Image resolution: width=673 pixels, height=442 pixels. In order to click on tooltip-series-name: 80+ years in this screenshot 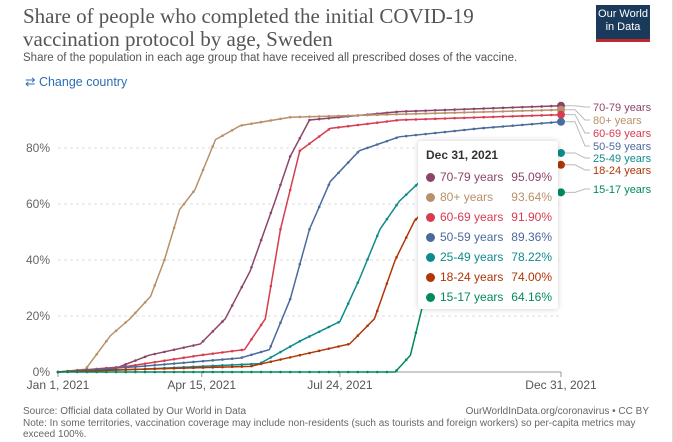, I will do `click(467, 197)`.